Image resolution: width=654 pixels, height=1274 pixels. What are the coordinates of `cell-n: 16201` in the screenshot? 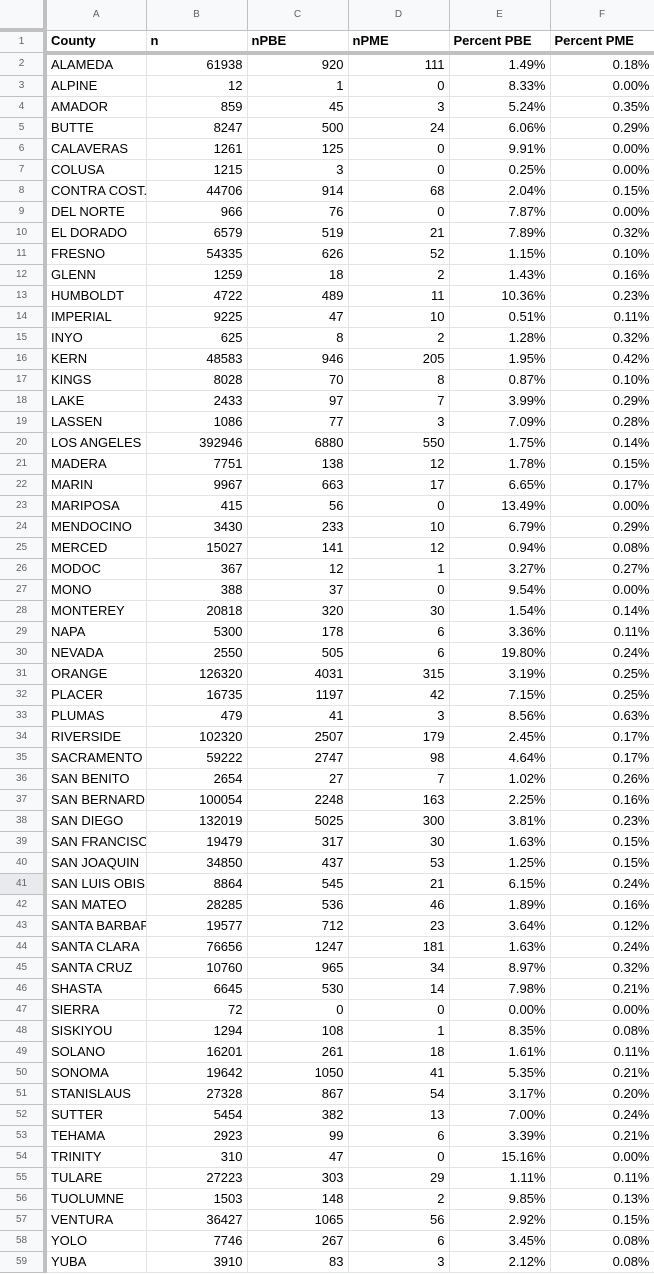 It's located at (197, 1052).